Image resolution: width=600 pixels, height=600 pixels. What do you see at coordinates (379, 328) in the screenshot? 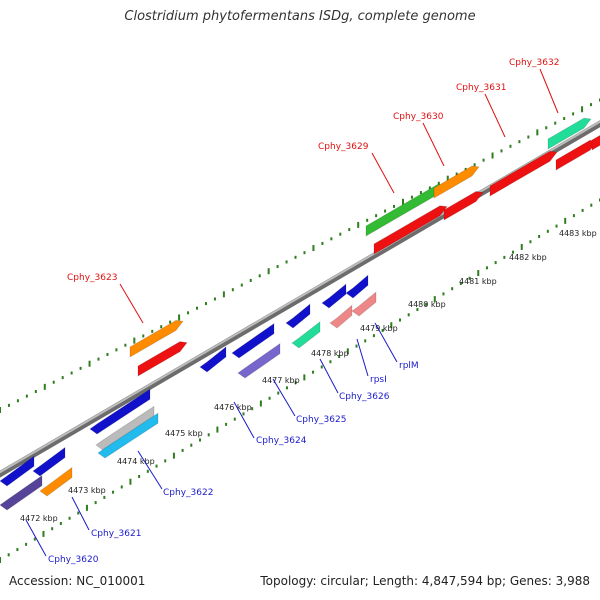
I see `kbp-tick-label: 4479 kbp` at bounding box center [379, 328].